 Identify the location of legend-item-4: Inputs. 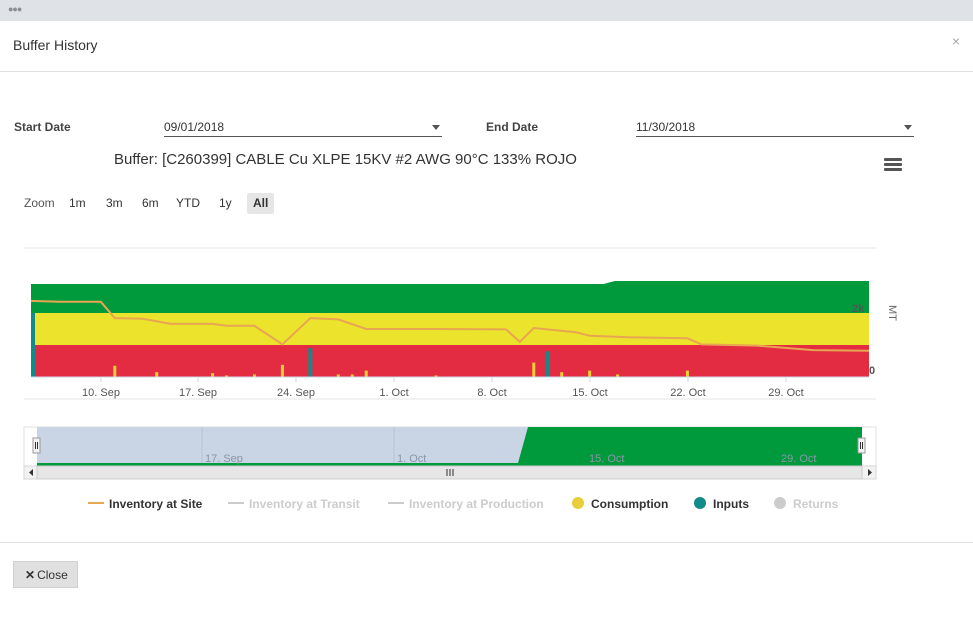
(731, 504).